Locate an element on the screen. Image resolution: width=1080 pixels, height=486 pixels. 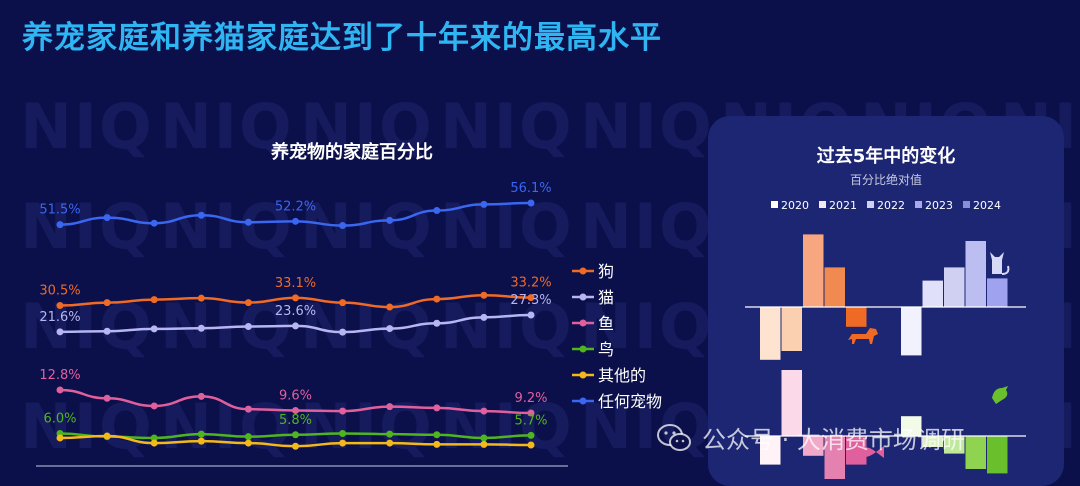
data-label: 5.8% is located at coordinates (295, 420).